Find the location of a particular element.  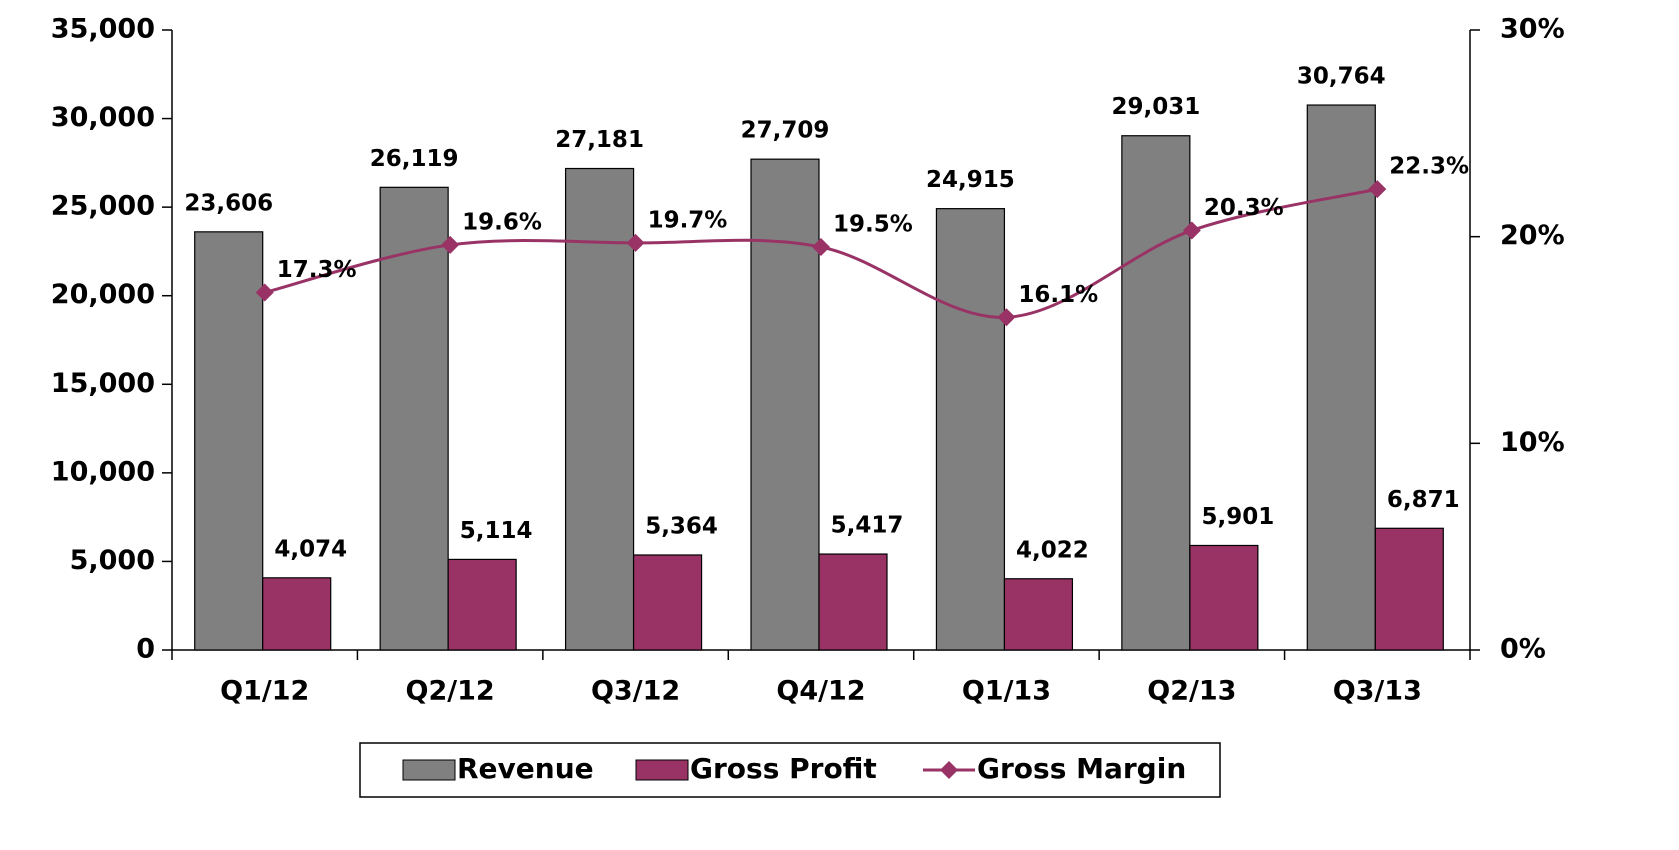

legend-label: Revenue is located at coordinates (525, 768).